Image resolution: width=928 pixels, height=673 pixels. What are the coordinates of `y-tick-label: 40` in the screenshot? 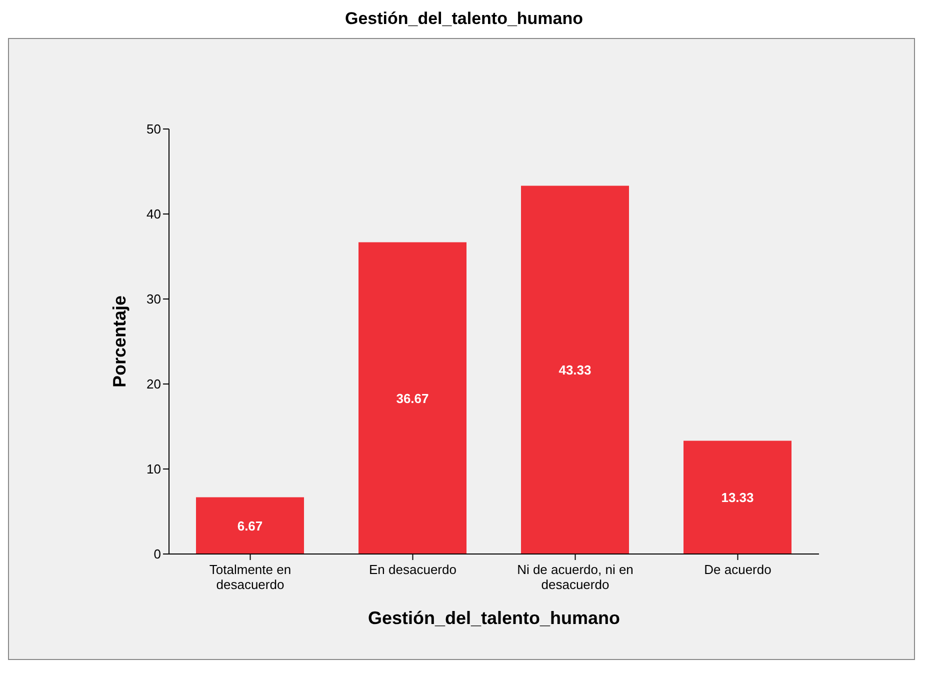 It's located at (153, 214).